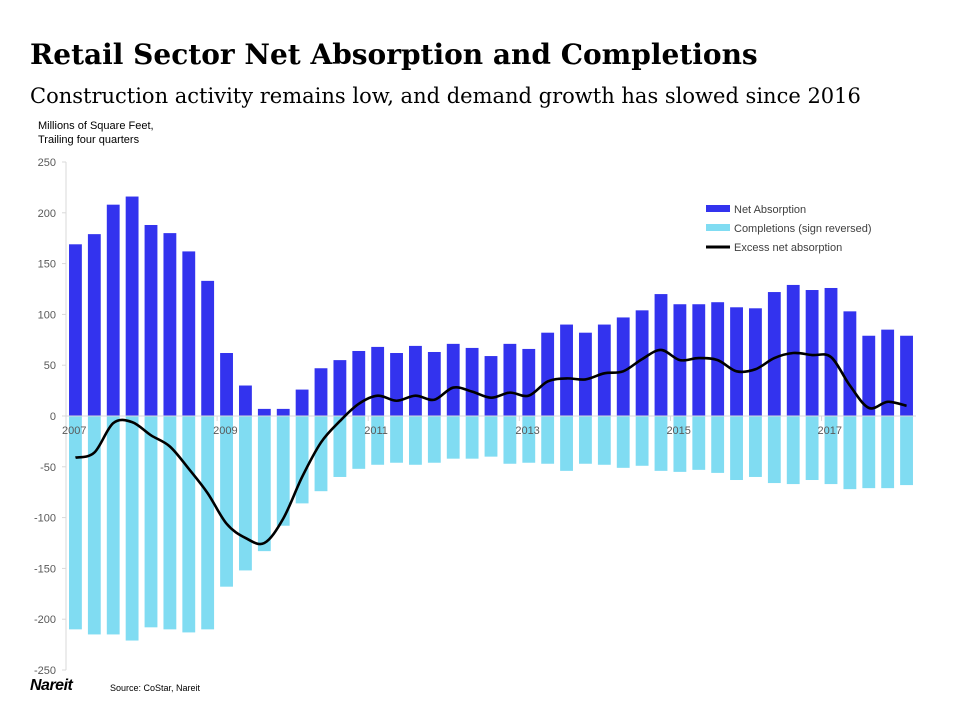 This screenshot has height=720, width=960. Describe the element at coordinates (155, 688) in the screenshot. I see `source-note: Source: CoStar, Nareit` at that location.